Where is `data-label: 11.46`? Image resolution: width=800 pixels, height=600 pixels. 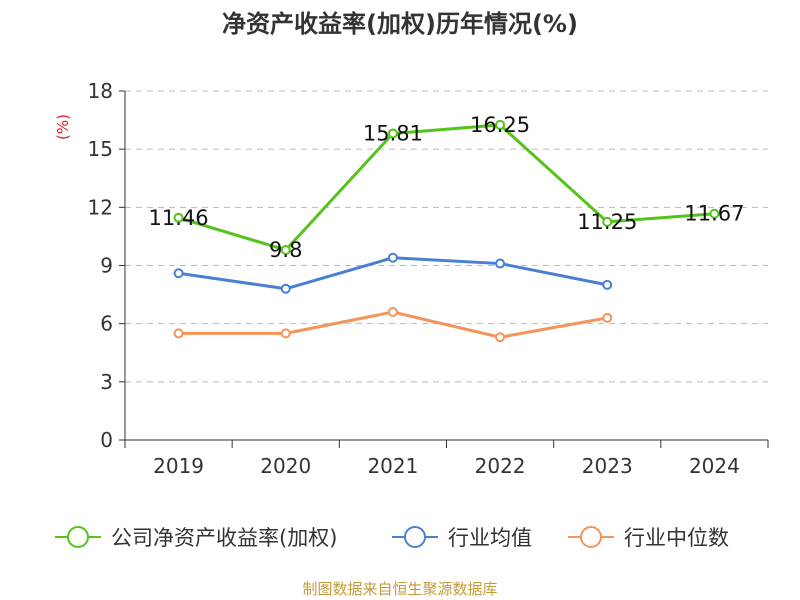 data-label: 11.46 is located at coordinates (179, 218).